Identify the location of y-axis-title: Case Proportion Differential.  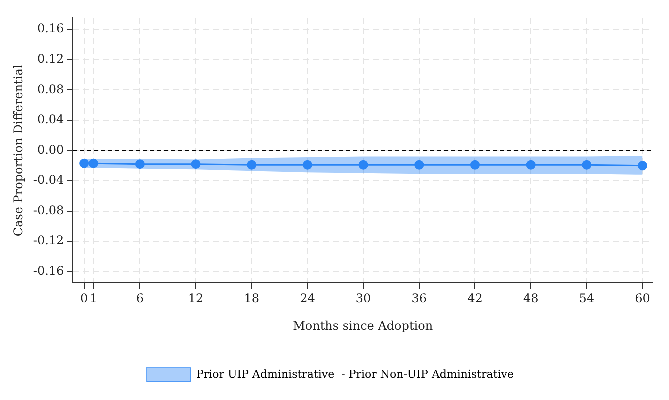
(18, 150).